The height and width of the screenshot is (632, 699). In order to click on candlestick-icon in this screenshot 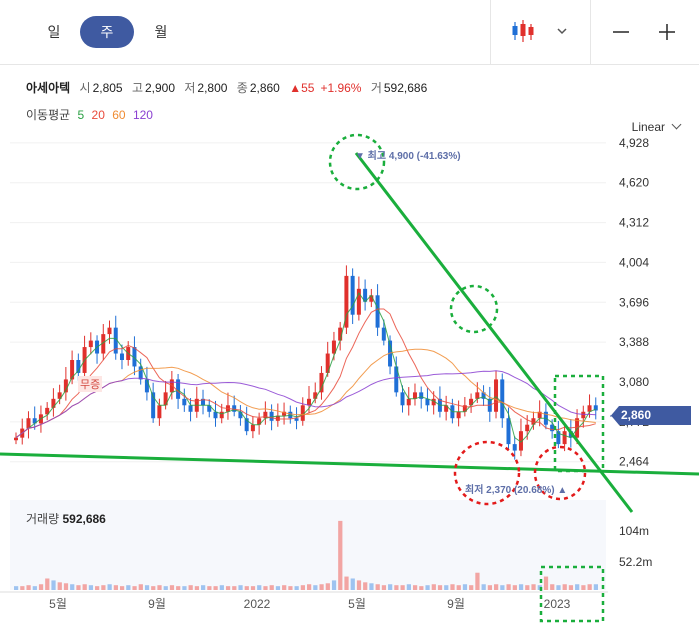, I will do `click(524, 32)`.